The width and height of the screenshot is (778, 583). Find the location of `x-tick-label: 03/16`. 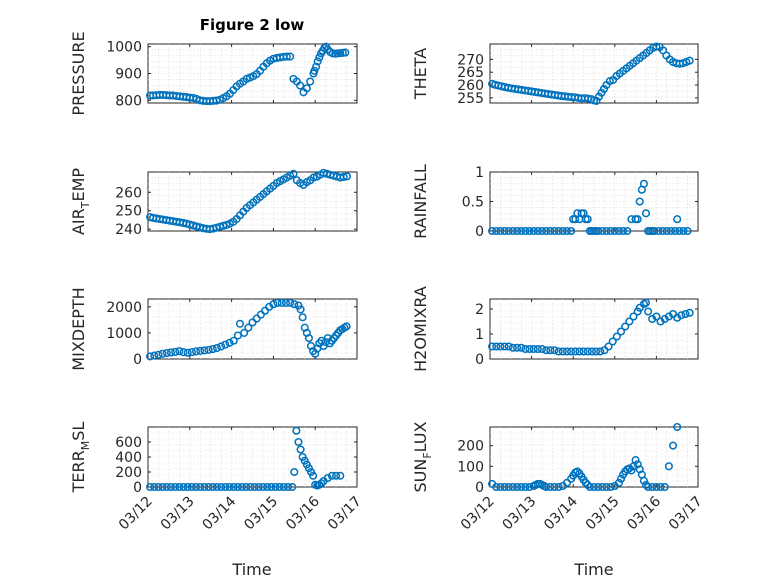

x-tick-label: 03/16 is located at coordinates (644, 513).